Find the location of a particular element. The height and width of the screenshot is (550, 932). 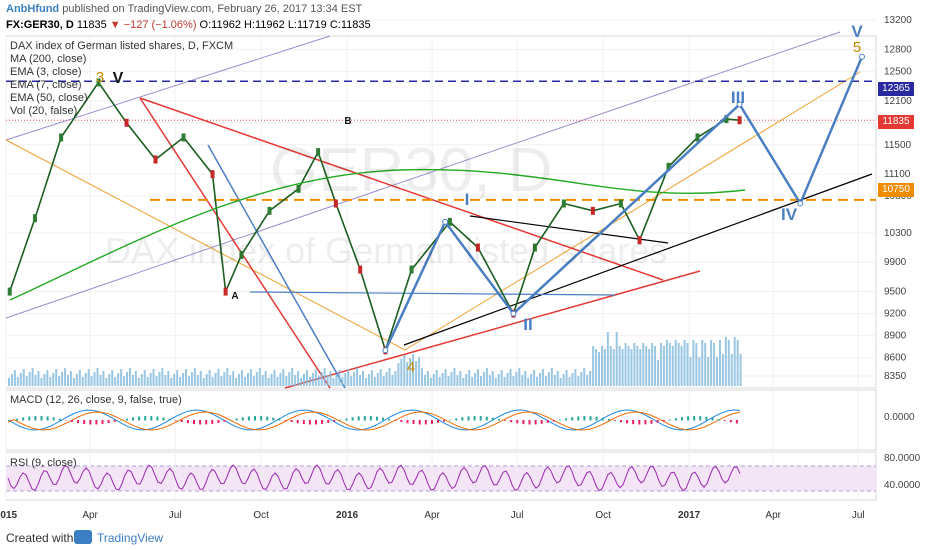

x-tick-label: Jul is located at coordinates (517, 515).